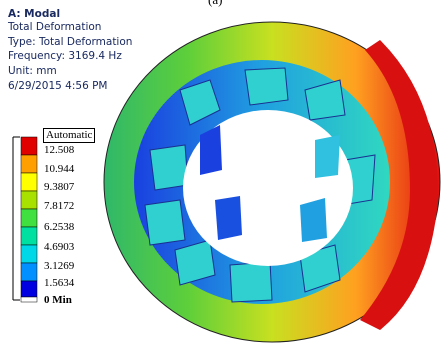 This screenshot has width=444, height=351. I want to click on header-line: Type: Total Deformation, so click(70, 42).